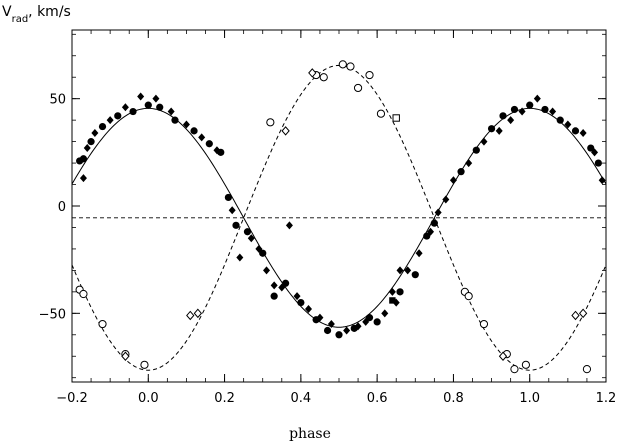 The height and width of the screenshot is (446, 620). What do you see at coordinates (7, 12) in the screenshot?
I see `y-axis-label-main: V` at bounding box center [7, 12].